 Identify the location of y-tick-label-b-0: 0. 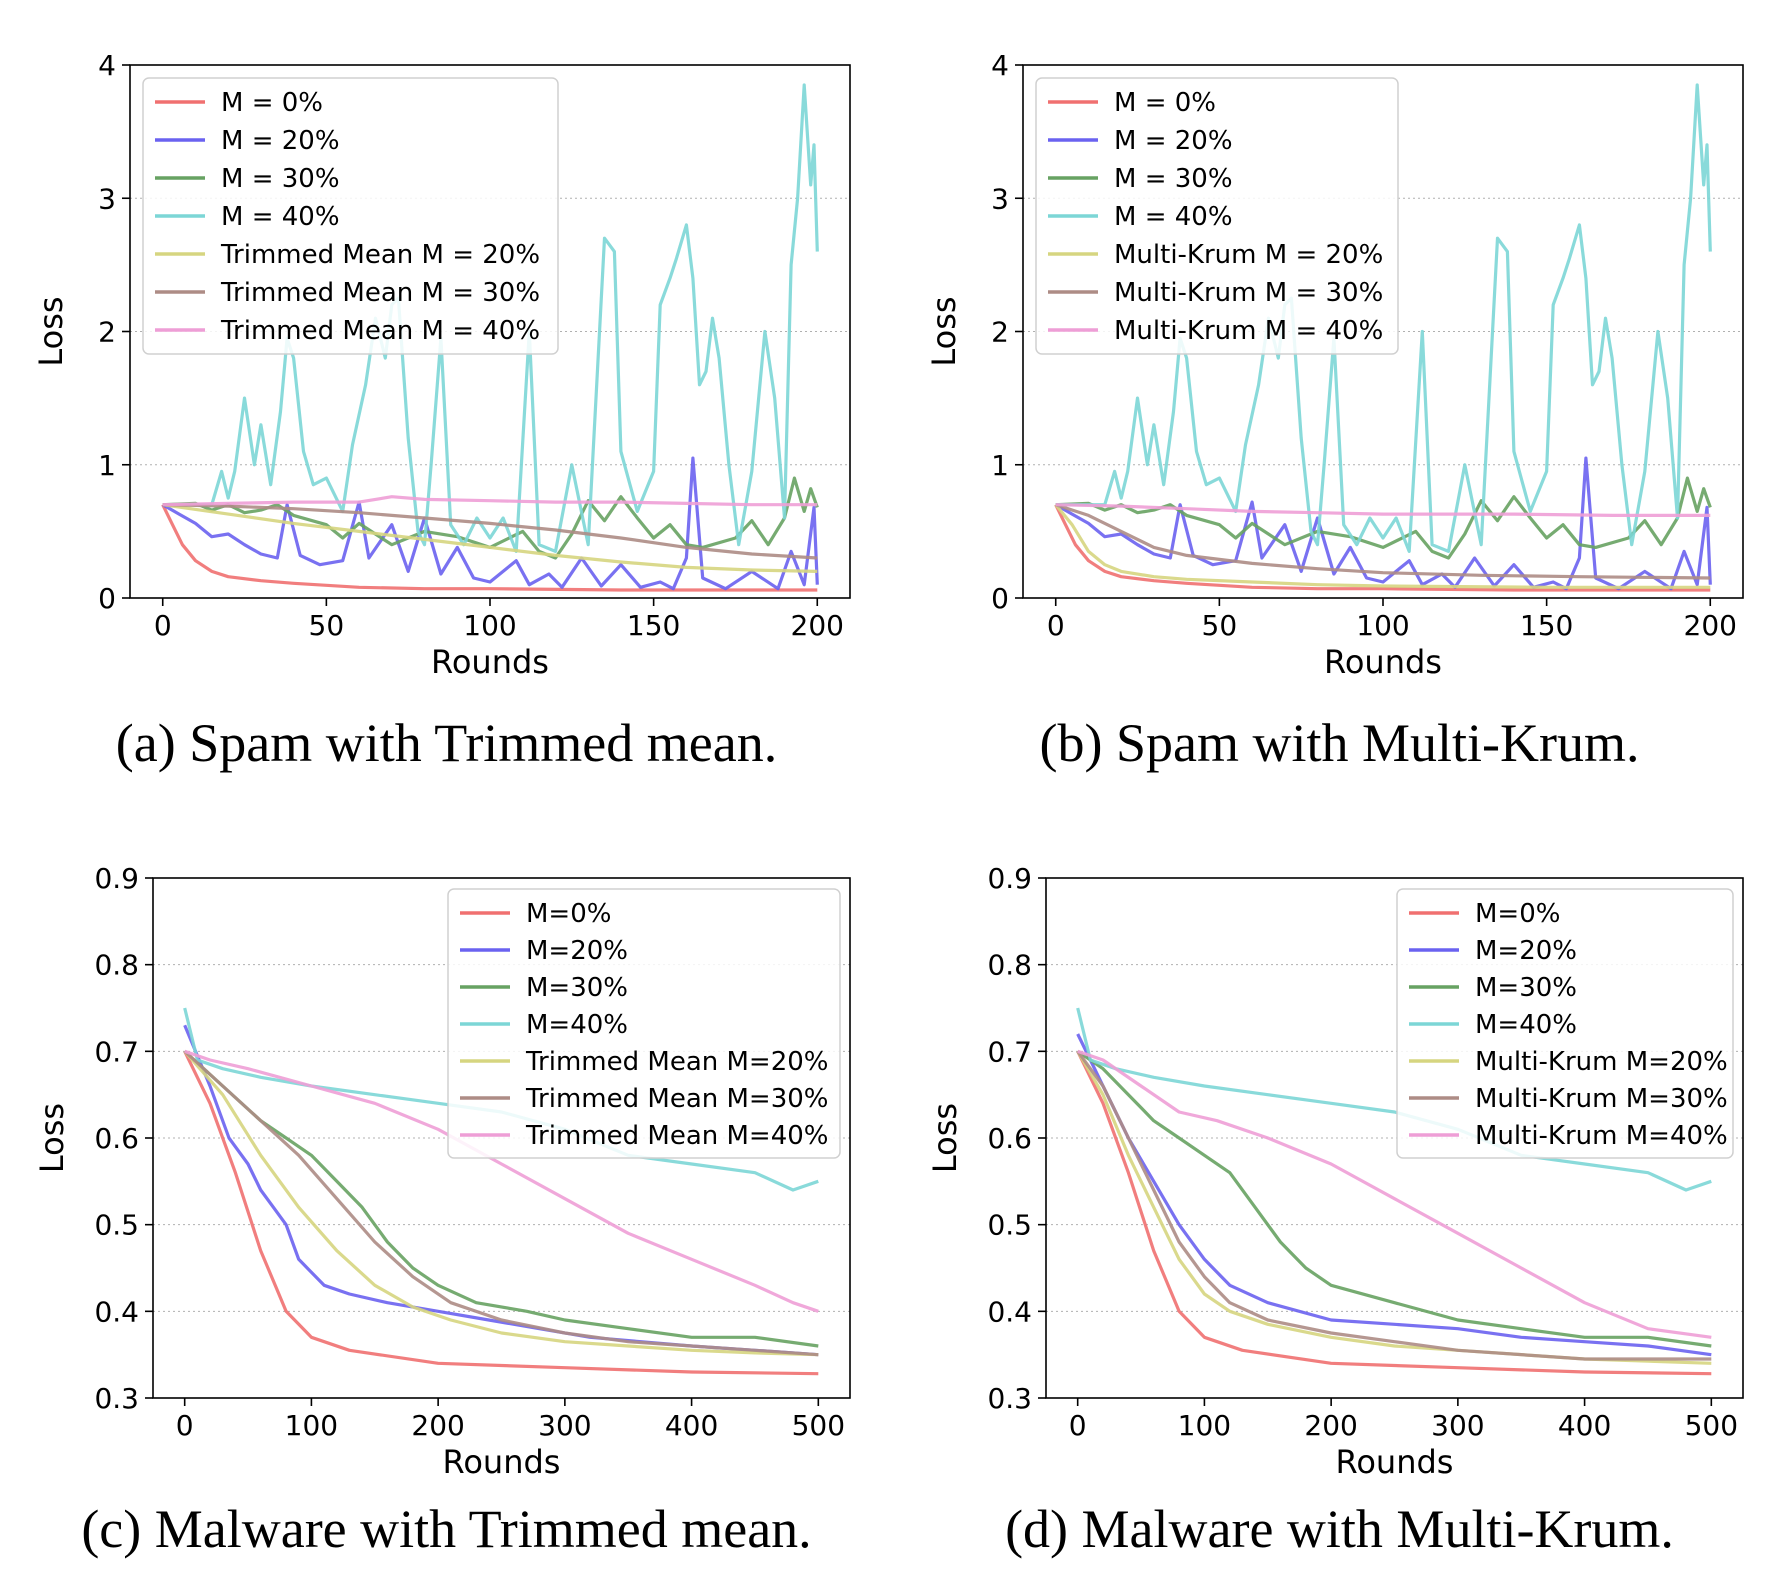
(1000, 598).